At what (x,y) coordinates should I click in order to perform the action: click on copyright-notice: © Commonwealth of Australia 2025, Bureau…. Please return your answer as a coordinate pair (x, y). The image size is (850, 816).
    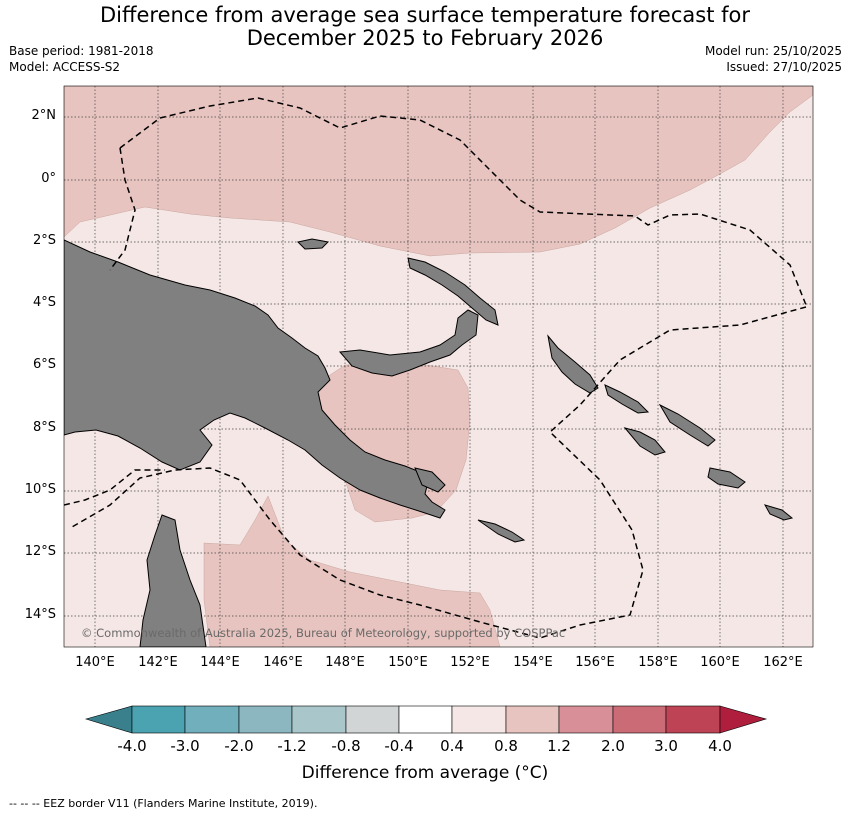
    Looking at the image, I should click on (323, 633).